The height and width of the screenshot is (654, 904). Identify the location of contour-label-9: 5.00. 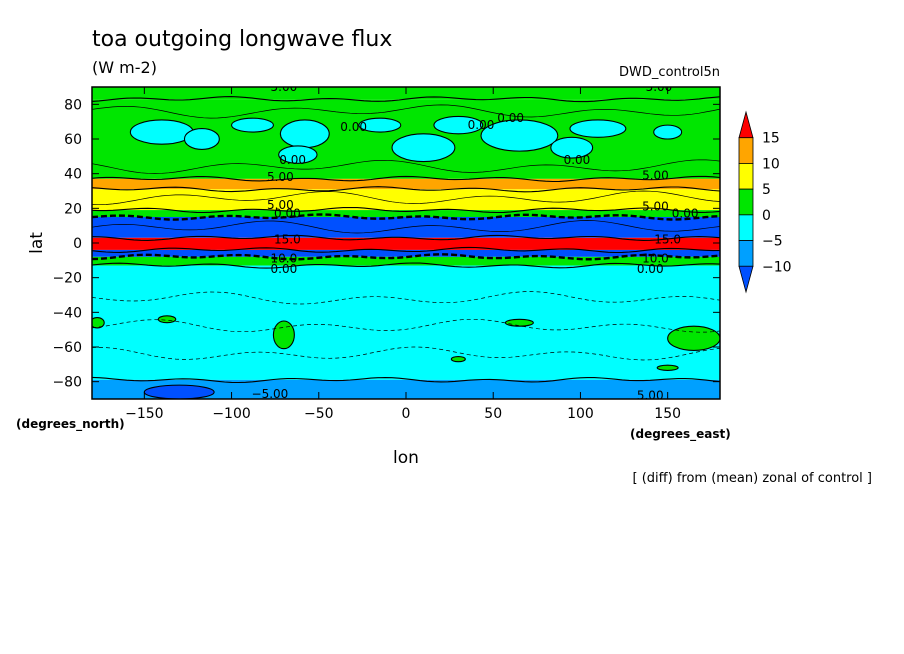
(280, 205).